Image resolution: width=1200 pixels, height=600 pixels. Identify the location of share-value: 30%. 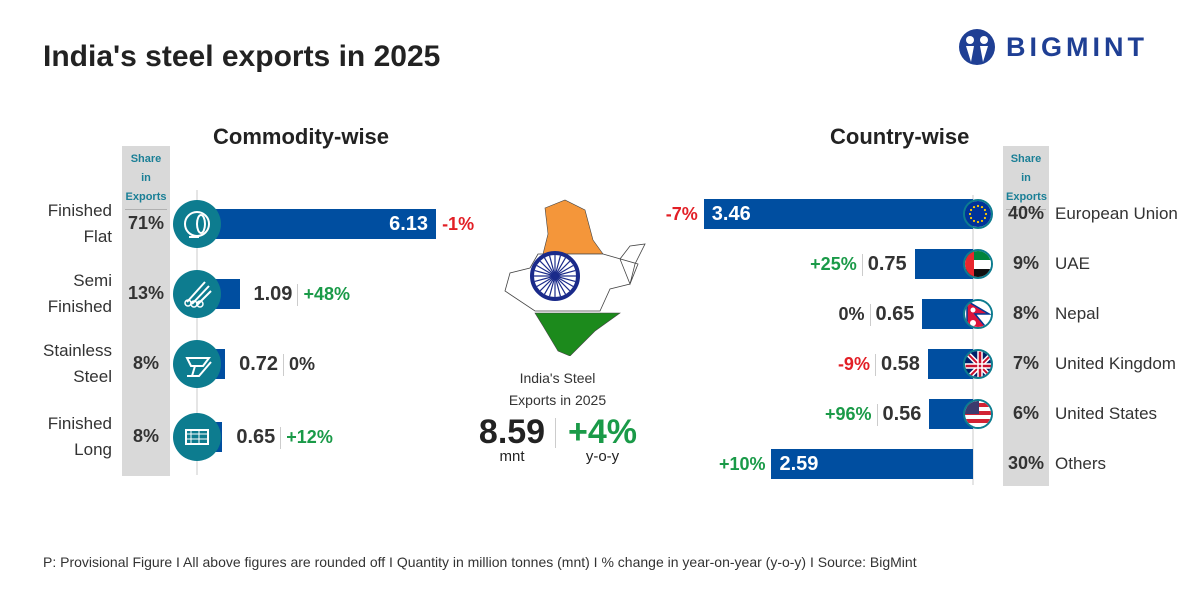
(1026, 463).